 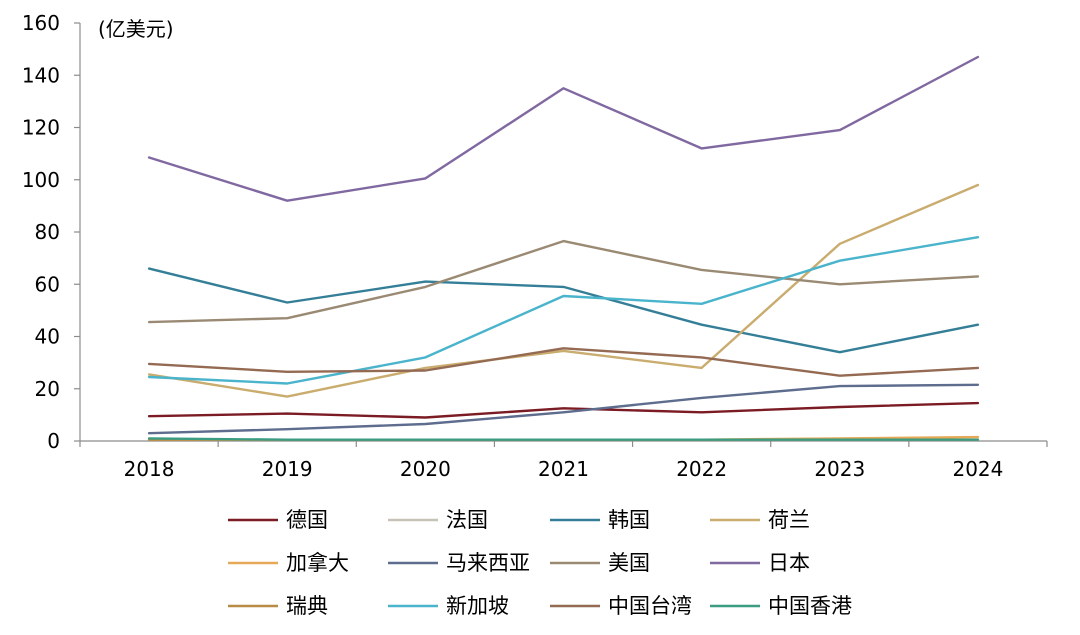 What do you see at coordinates (488, 563) in the screenshot?
I see `legend-label: 马来西亚` at bounding box center [488, 563].